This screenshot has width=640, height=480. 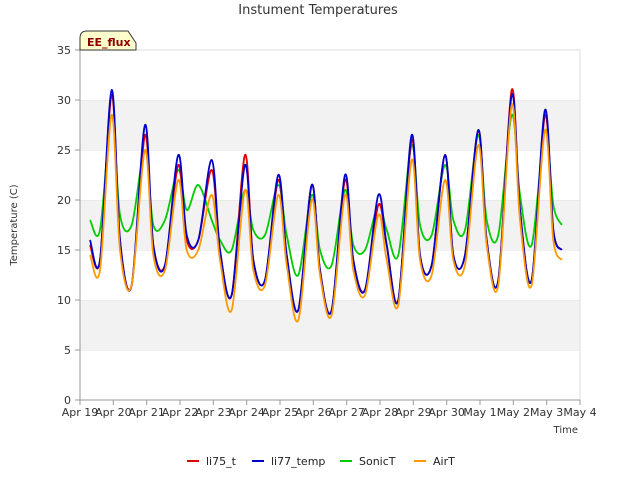 I want to click on x-tick-label: May 2, so click(x=513, y=412).